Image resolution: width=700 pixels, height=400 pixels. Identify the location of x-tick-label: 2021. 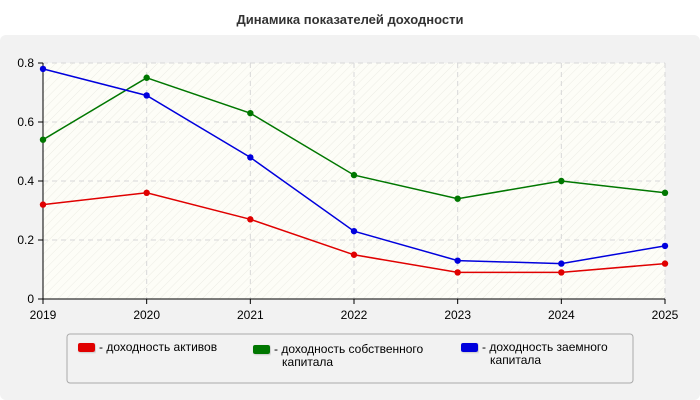
(250, 315).